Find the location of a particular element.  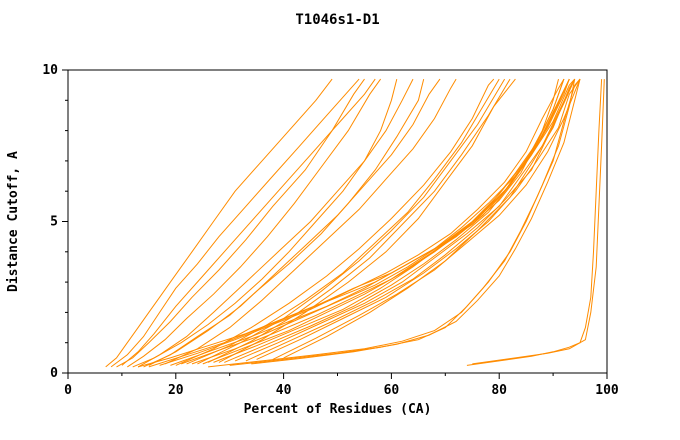

x-tick-label: 40 is located at coordinates (284, 390).